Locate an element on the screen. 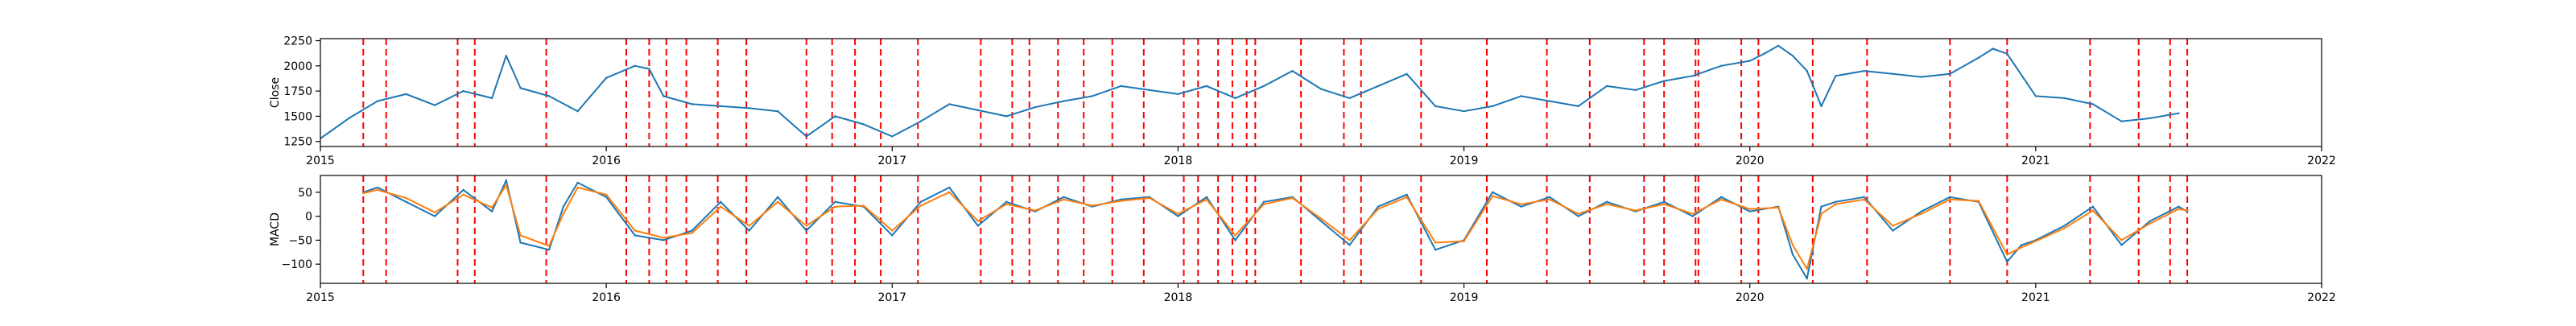 The width and height of the screenshot is (2576, 326). close-y-tick-label: 2000 is located at coordinates (297, 66).